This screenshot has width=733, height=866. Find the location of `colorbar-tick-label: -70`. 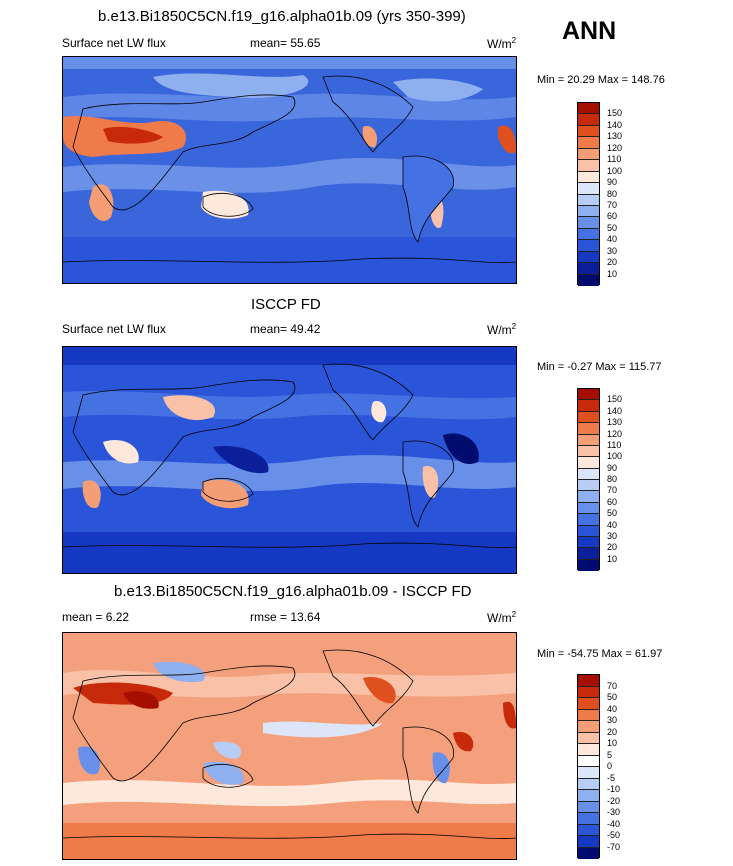

colorbar-tick-label: -70 is located at coordinates (614, 846).